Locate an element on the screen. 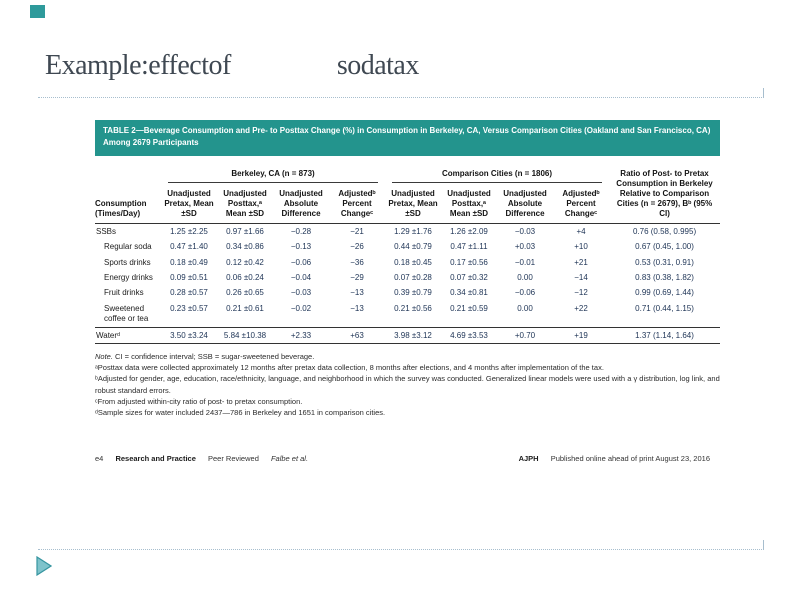  group-header-berkeley: Berkeley, CA (n = 873) is located at coordinates (273, 175).